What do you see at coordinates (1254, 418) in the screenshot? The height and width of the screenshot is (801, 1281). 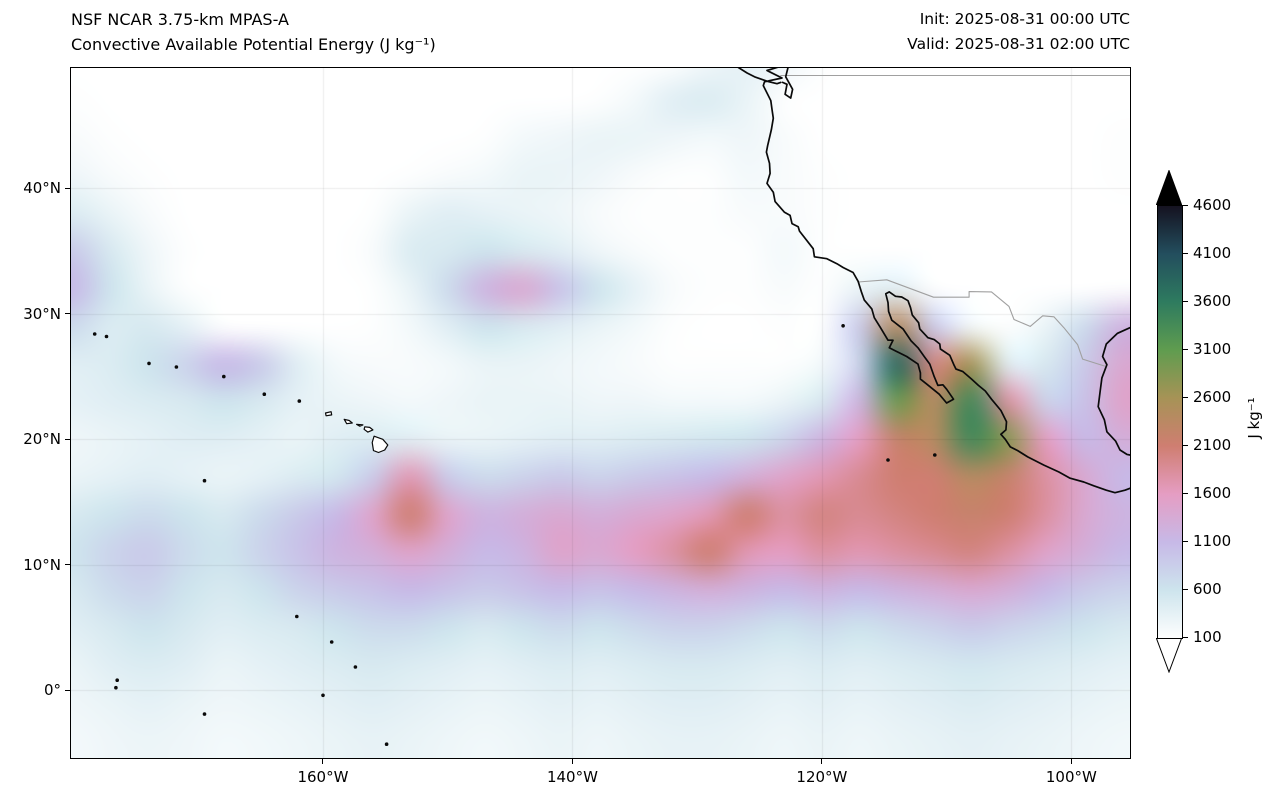 I see `colorbar-unit-label: J kg⁻¹` at bounding box center [1254, 418].